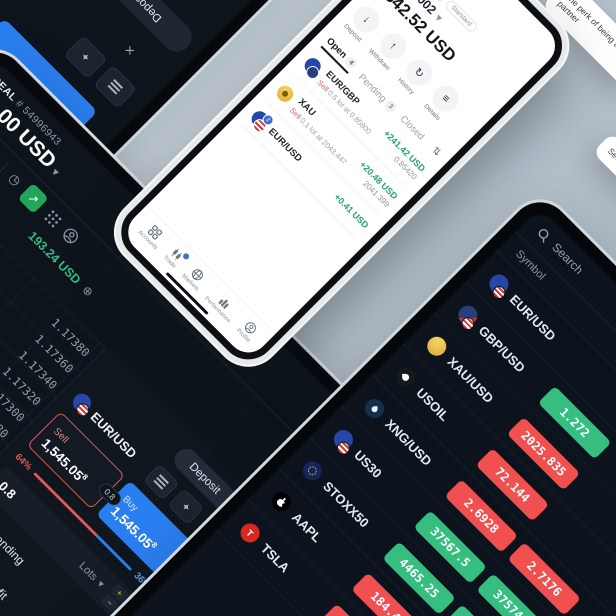  I want to click on sort-icon: ⇅, so click(436, 151).